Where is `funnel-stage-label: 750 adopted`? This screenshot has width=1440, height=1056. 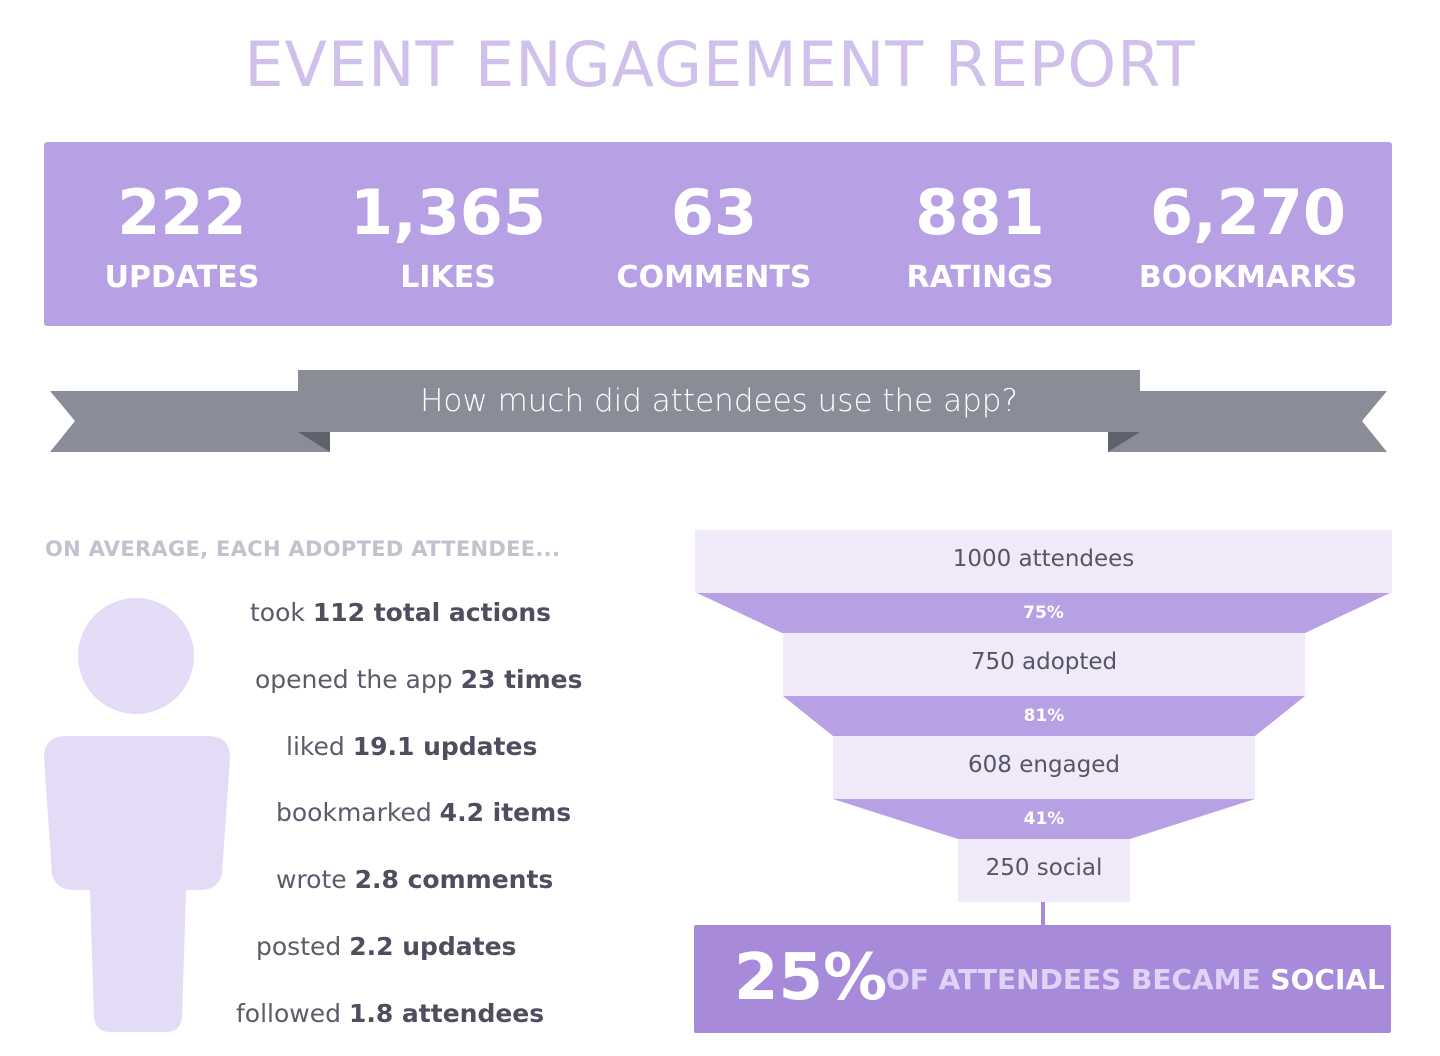 funnel-stage-label: 750 adopted is located at coordinates (1044, 662).